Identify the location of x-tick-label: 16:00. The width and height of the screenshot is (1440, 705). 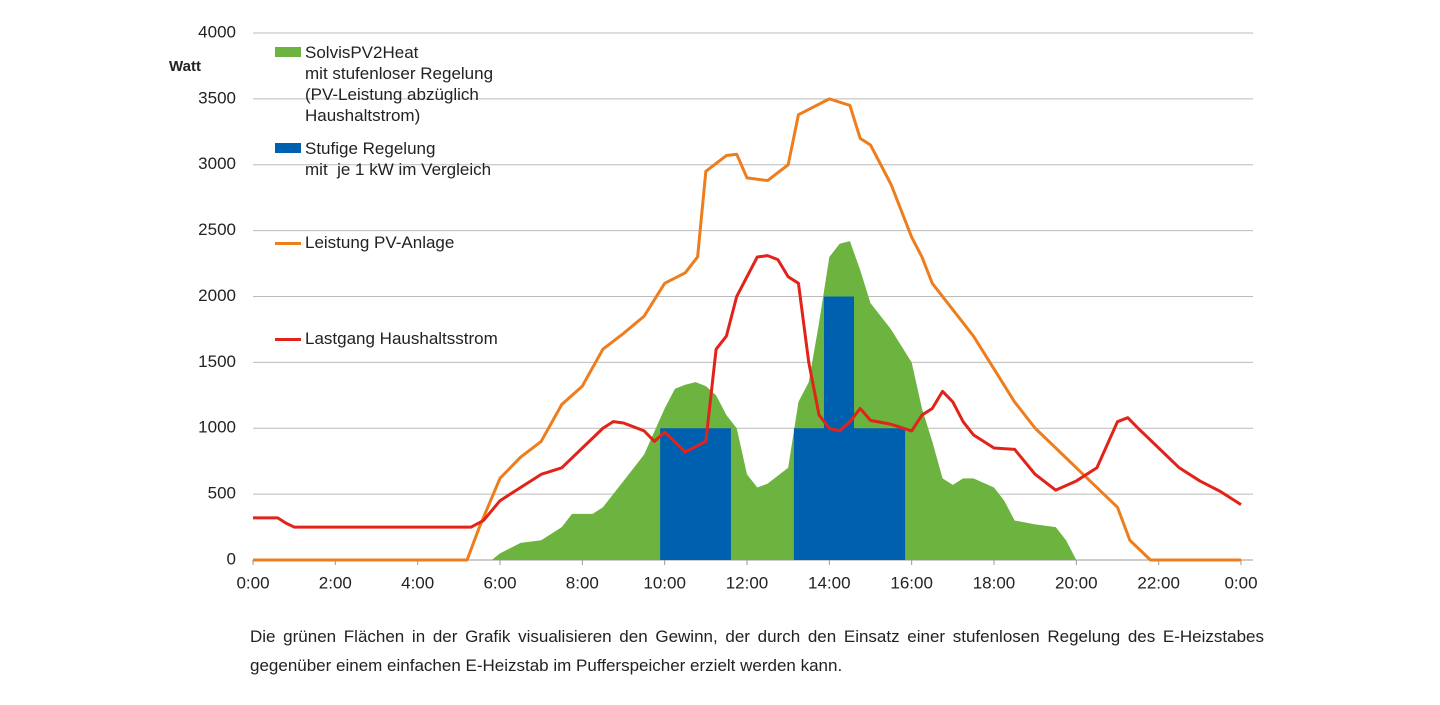
(911, 582).